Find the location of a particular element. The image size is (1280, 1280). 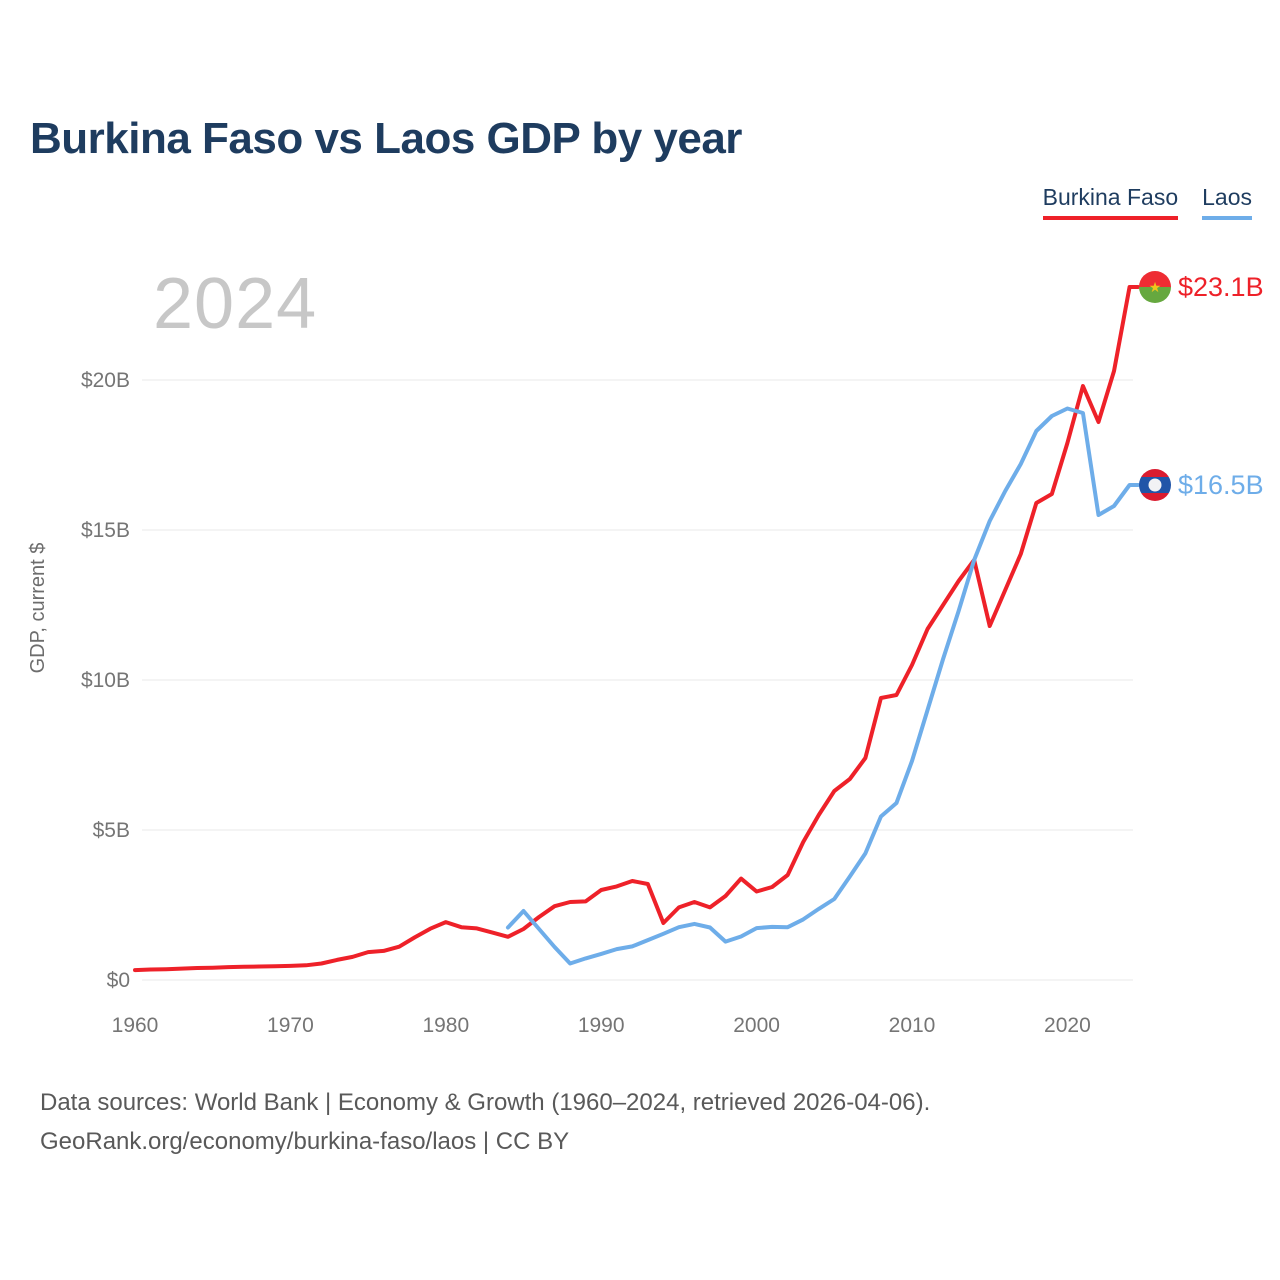

laos-end-value-label: $16.5B is located at coordinates (1221, 485).